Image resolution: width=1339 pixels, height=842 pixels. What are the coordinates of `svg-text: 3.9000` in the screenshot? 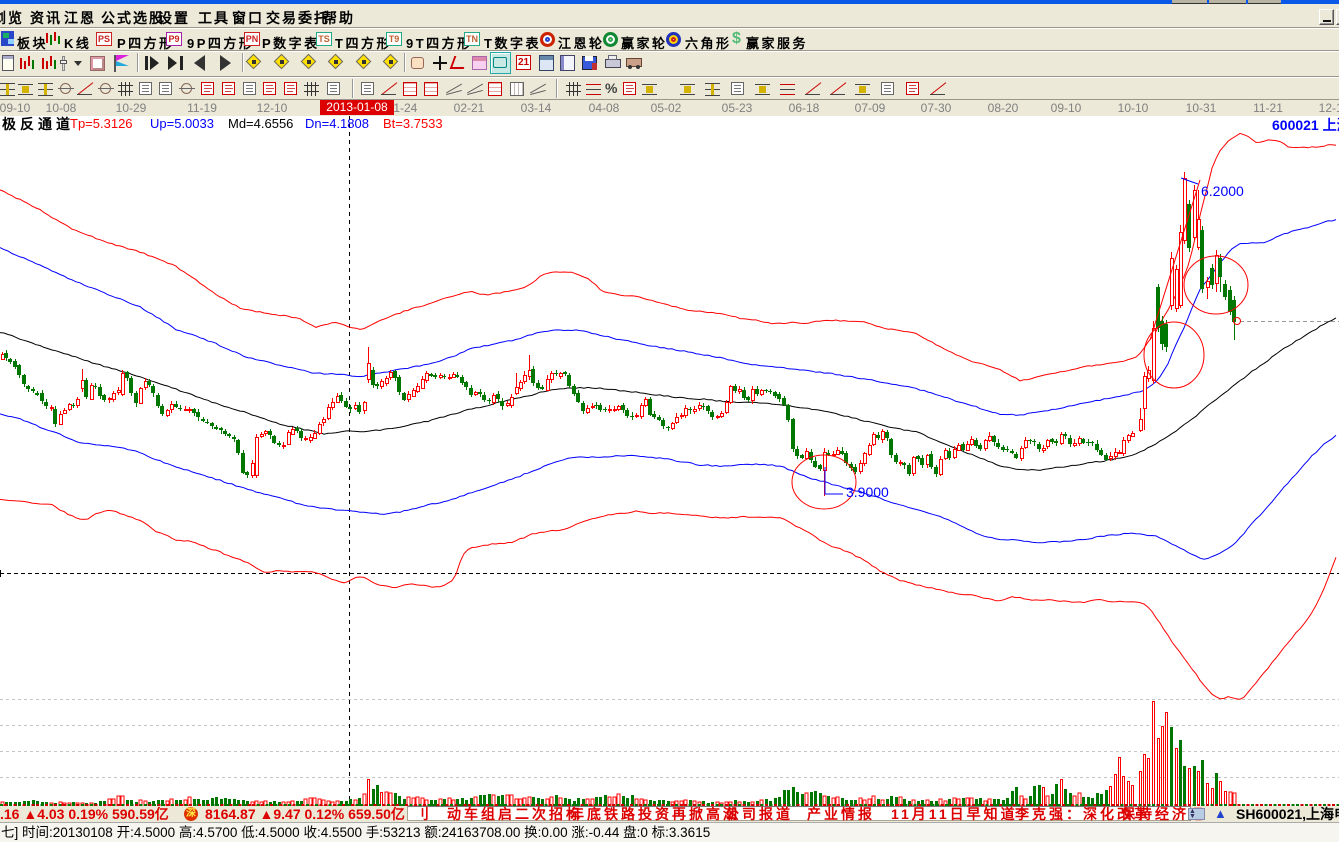 It's located at (867, 492).